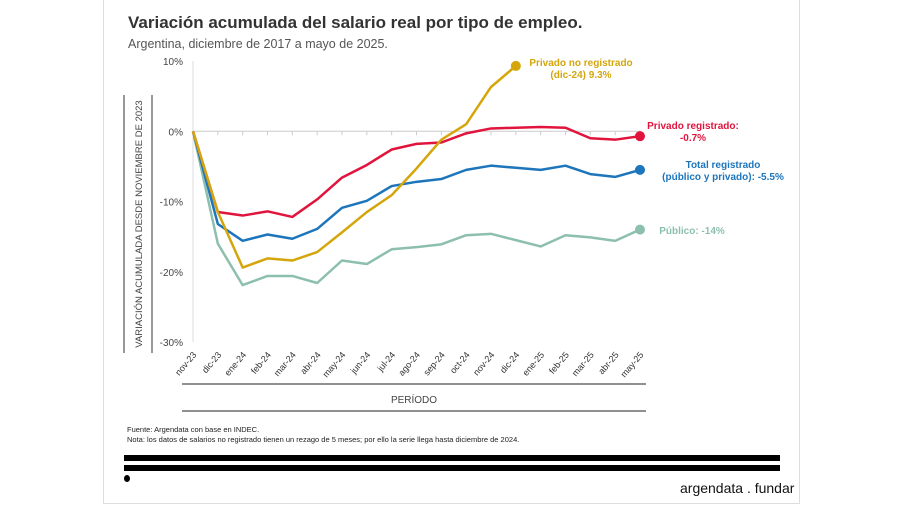  Describe the element at coordinates (580, 75) in the screenshot. I see `series-label: (dic-24) 9.3%` at that location.